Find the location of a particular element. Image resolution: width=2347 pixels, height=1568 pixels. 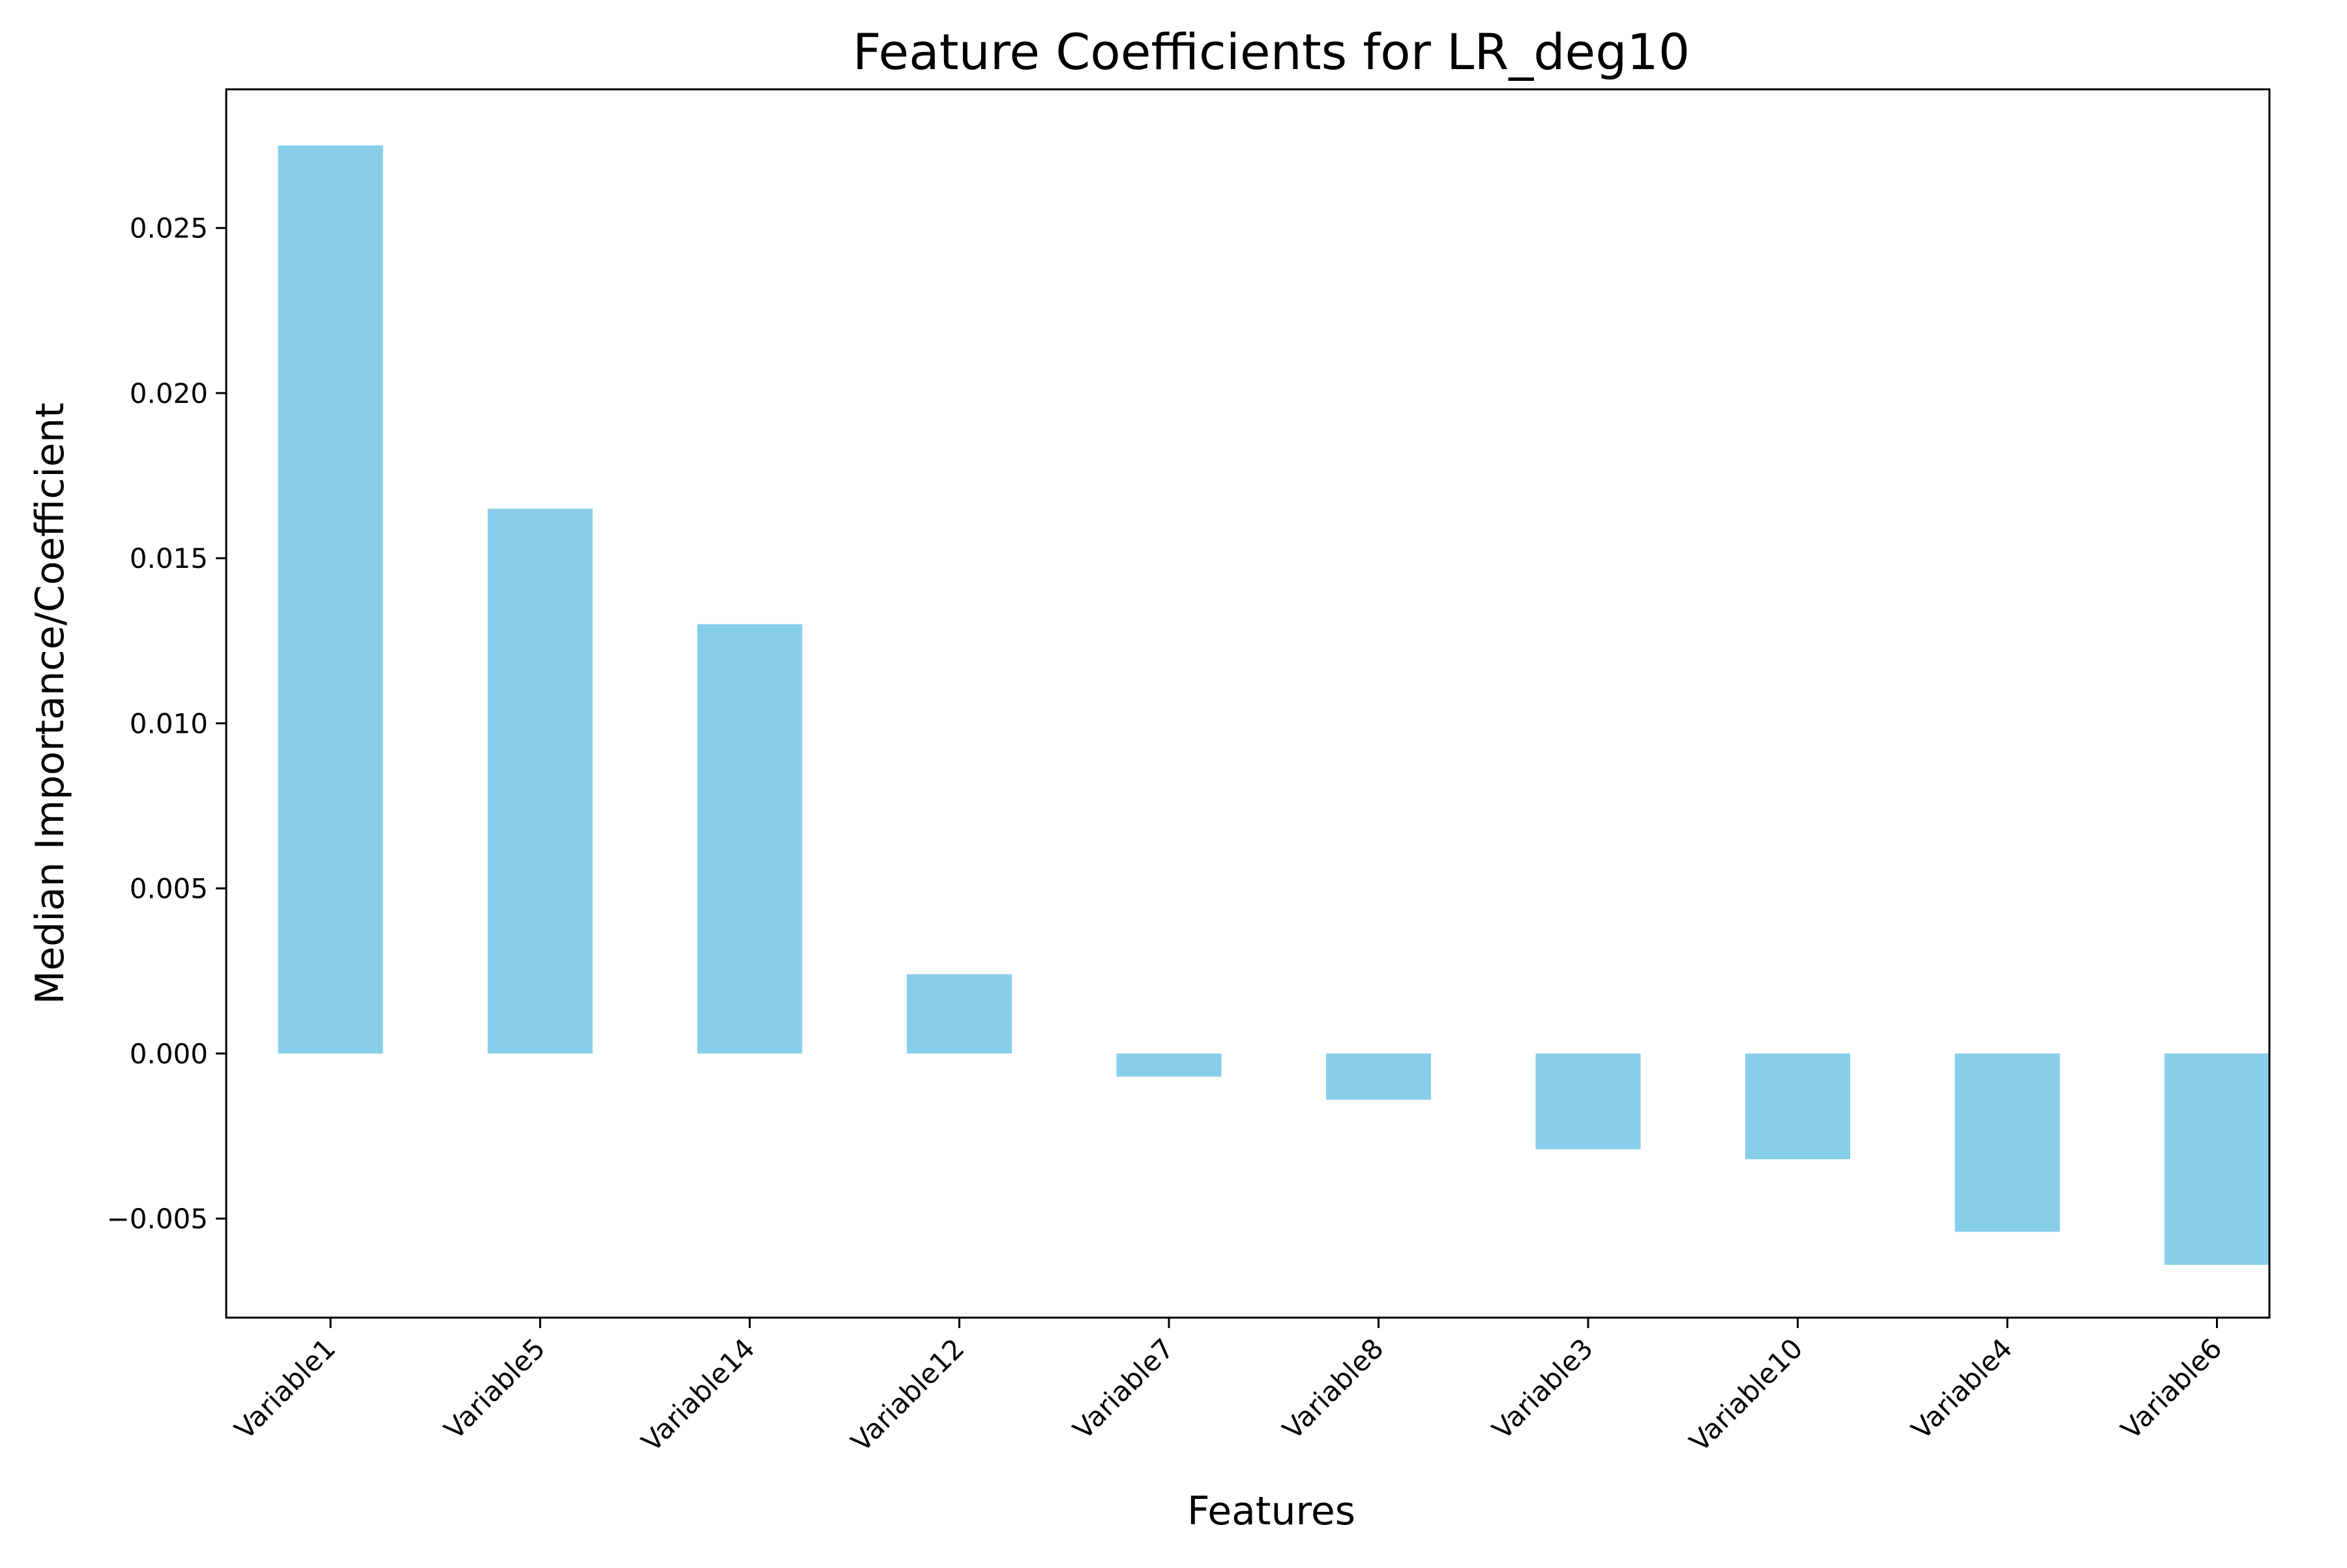

bar-variable1 is located at coordinates (330, 600).